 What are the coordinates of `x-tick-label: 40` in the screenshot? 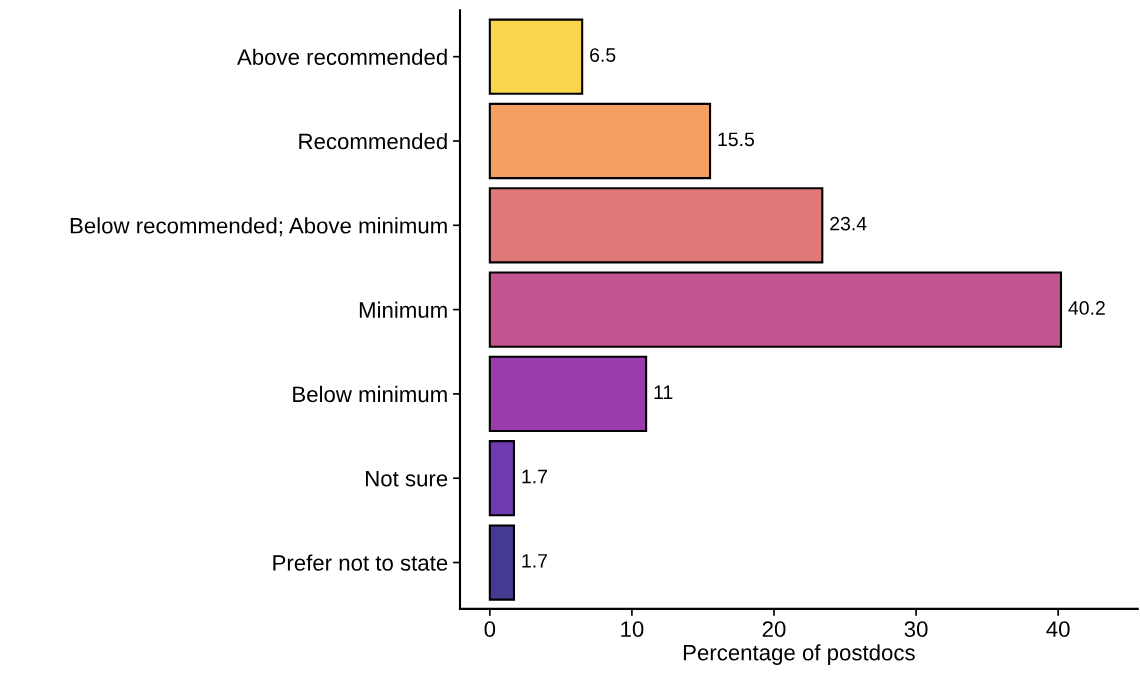 It's located at (1058, 629).